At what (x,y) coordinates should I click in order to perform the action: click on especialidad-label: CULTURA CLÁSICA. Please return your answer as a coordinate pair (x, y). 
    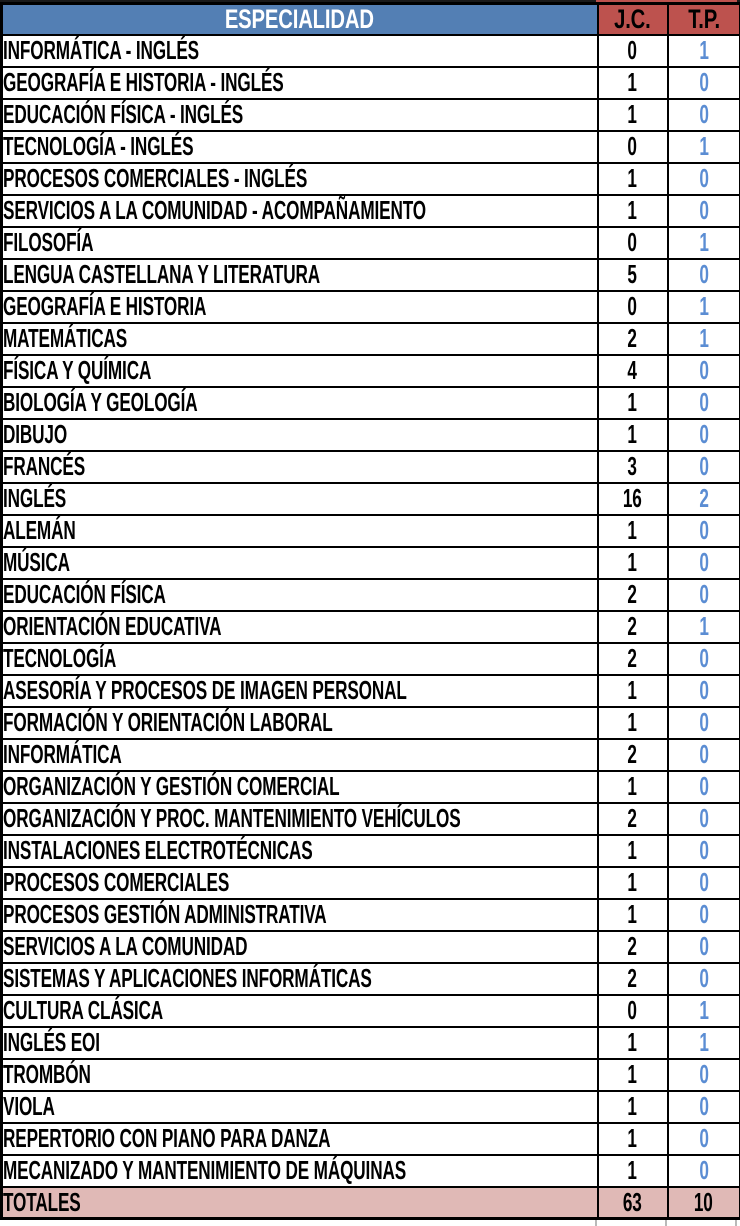
    Looking at the image, I should click on (83, 1010).